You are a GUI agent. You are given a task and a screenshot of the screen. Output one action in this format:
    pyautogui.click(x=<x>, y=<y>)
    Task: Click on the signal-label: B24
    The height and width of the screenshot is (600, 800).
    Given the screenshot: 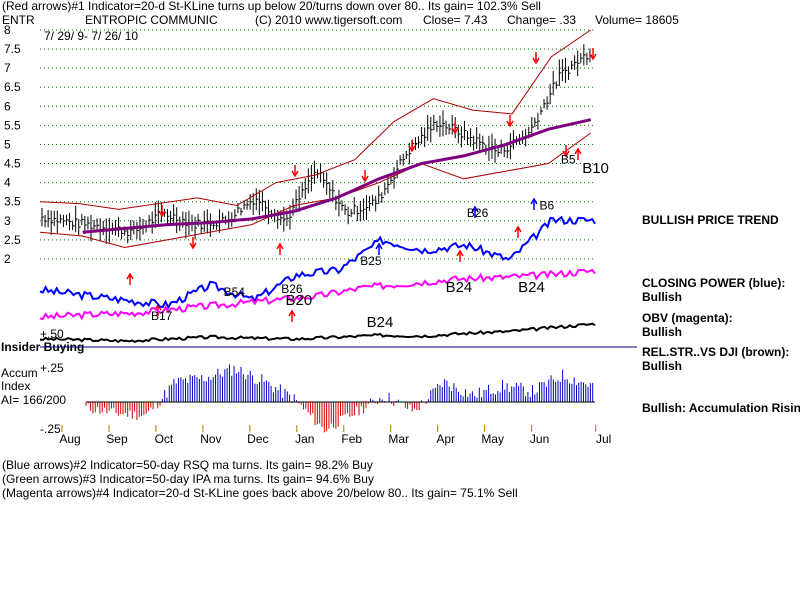 What is the action you would take?
    pyautogui.click(x=380, y=322)
    